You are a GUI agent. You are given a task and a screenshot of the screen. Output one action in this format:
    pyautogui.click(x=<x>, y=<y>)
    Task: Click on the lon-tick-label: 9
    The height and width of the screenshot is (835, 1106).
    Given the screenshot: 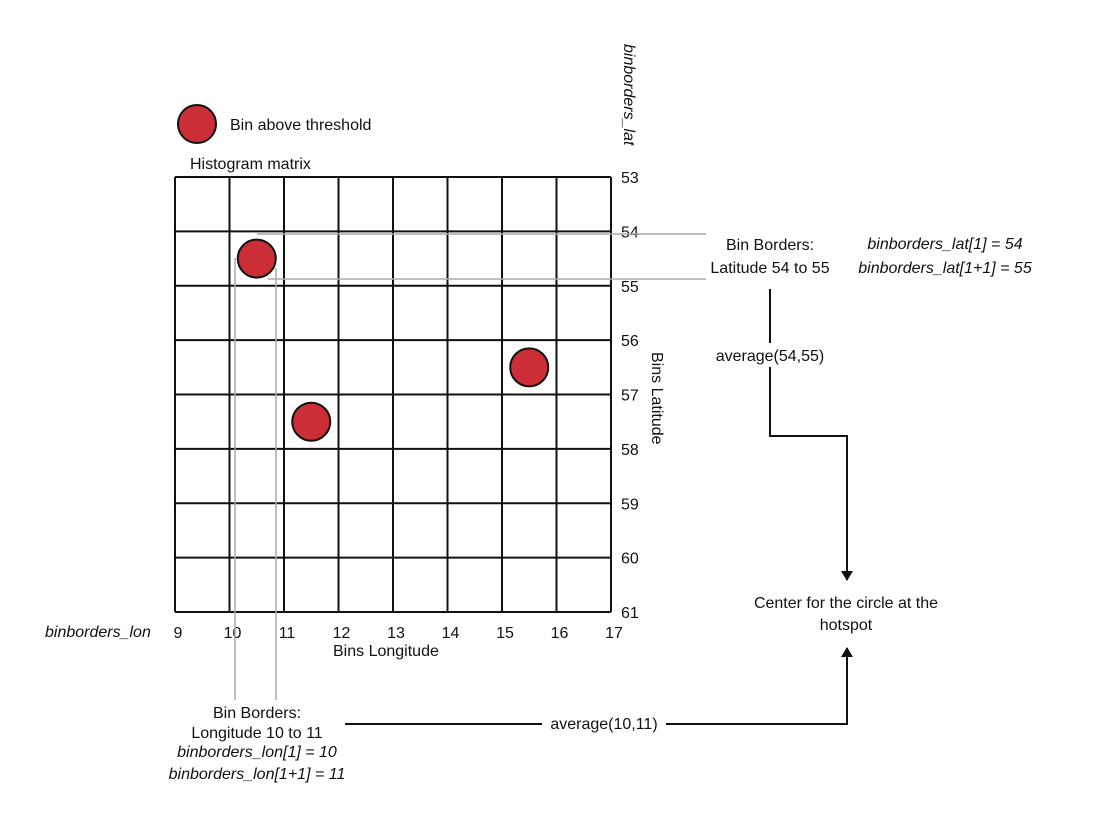 What is the action you would take?
    pyautogui.click(x=178, y=633)
    